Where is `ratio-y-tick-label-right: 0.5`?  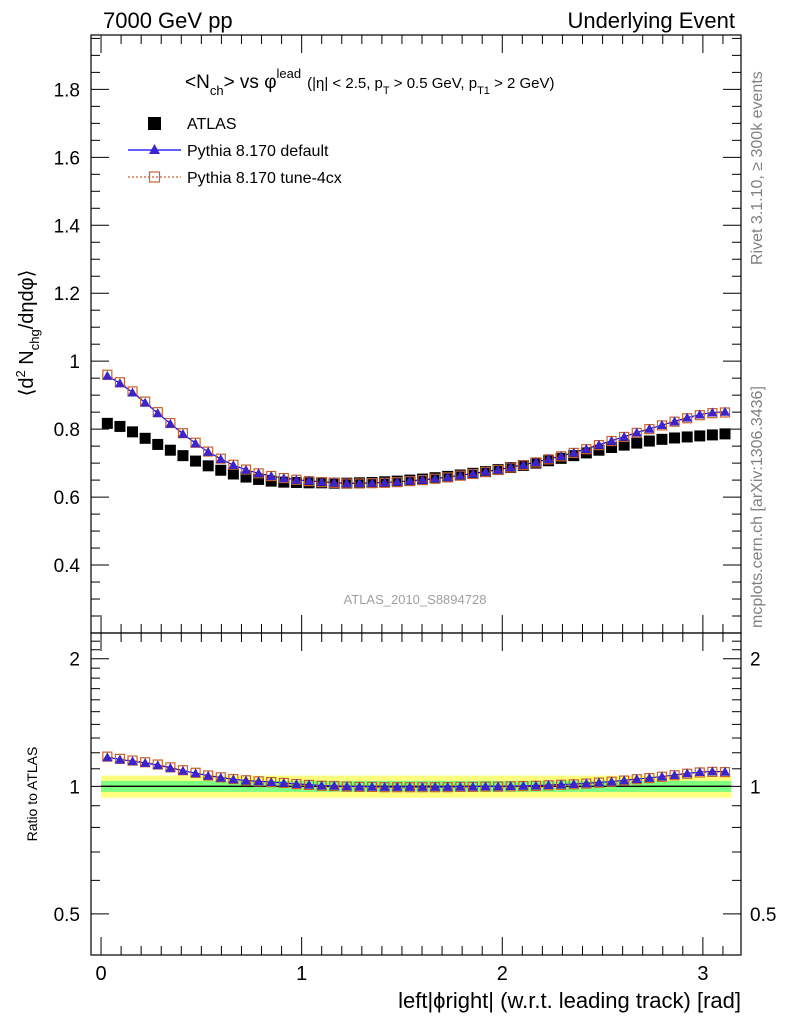 ratio-y-tick-label-right: 0.5 is located at coordinates (763, 915).